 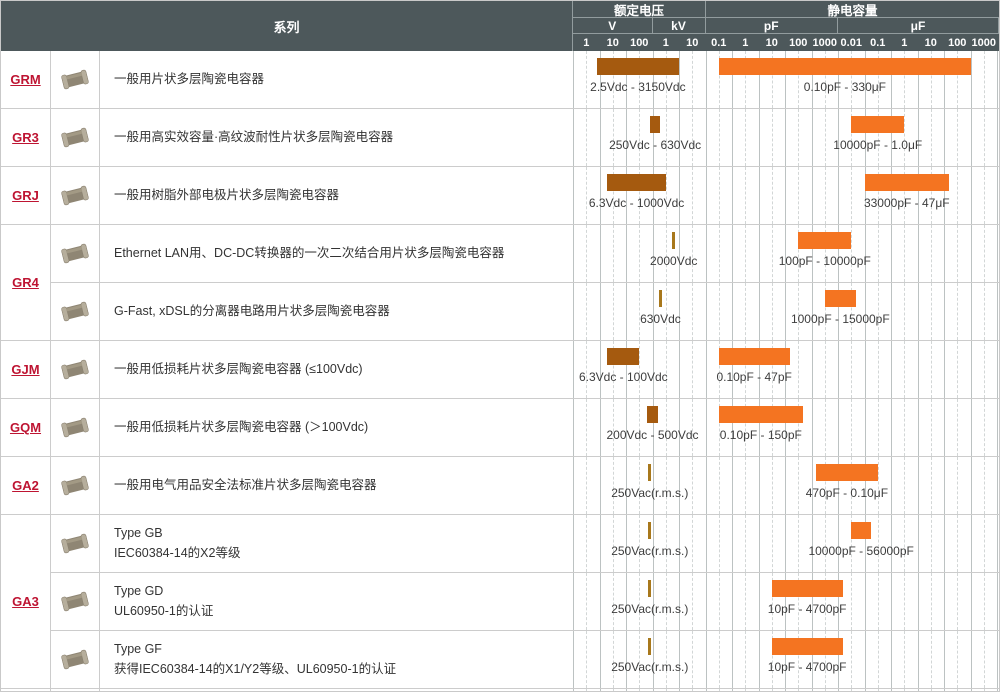 I want to click on description-line: Type GD, so click(x=139, y=591).